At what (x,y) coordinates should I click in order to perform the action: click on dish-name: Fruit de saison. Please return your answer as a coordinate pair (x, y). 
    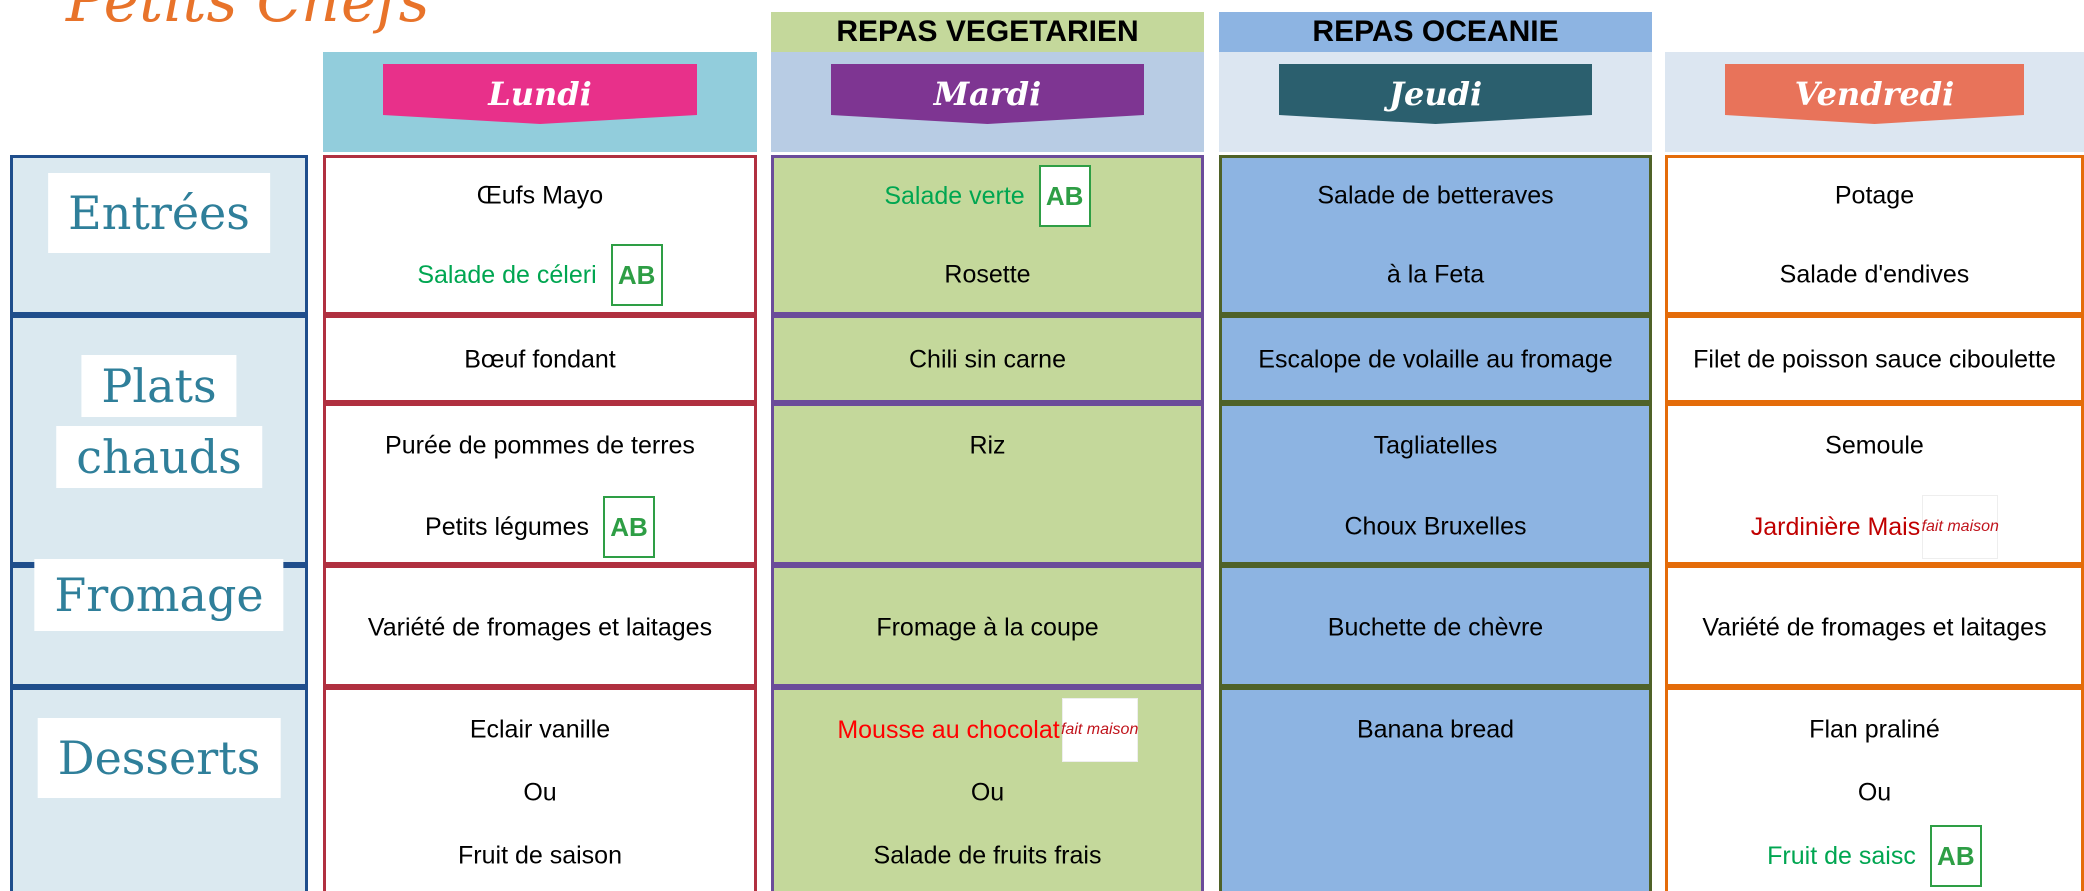
    Looking at the image, I should click on (540, 855).